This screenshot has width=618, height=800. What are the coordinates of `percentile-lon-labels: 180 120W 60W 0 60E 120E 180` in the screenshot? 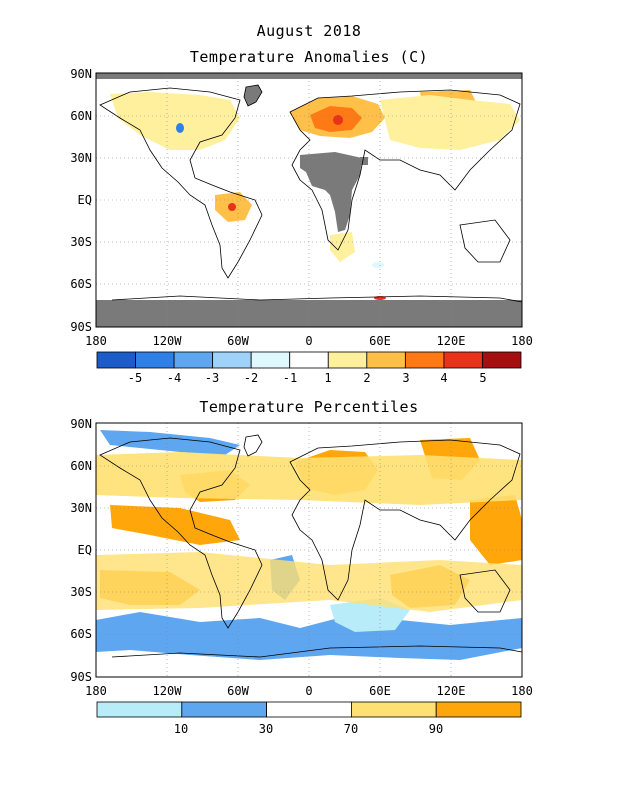 It's located at (309, 691).